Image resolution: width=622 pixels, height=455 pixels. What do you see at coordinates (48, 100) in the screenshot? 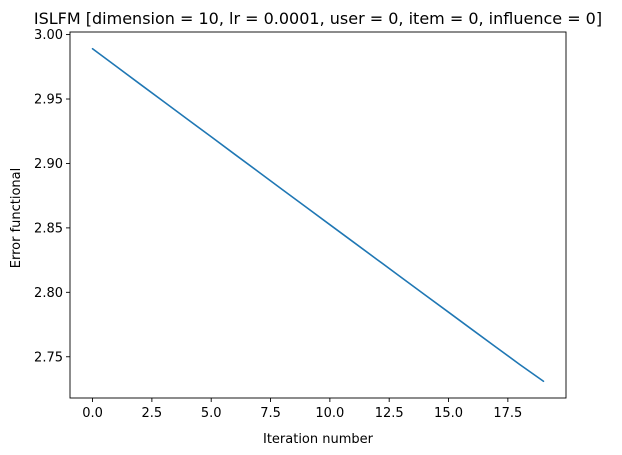
I see `y-tick-label: 2.95` at bounding box center [48, 100].